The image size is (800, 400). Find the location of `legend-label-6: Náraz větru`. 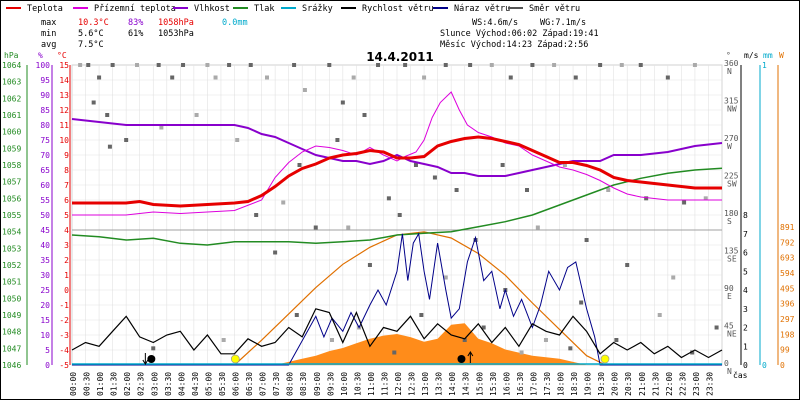

legend-label-6: Náraz větru is located at coordinates (482, 9).